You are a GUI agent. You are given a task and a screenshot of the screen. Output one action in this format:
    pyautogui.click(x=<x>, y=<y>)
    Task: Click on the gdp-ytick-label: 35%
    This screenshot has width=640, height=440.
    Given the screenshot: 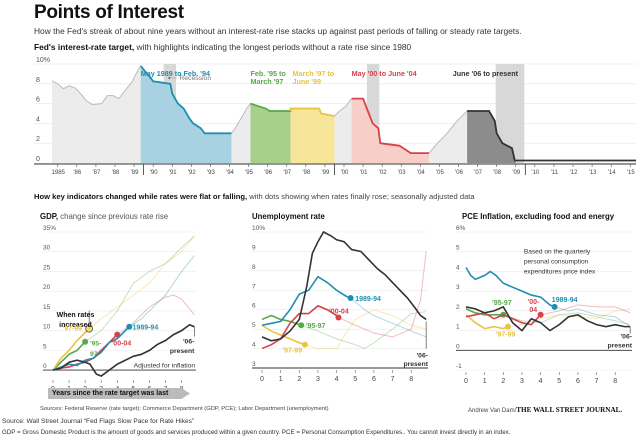 What is the action you would take?
    pyautogui.click(x=49, y=228)
    